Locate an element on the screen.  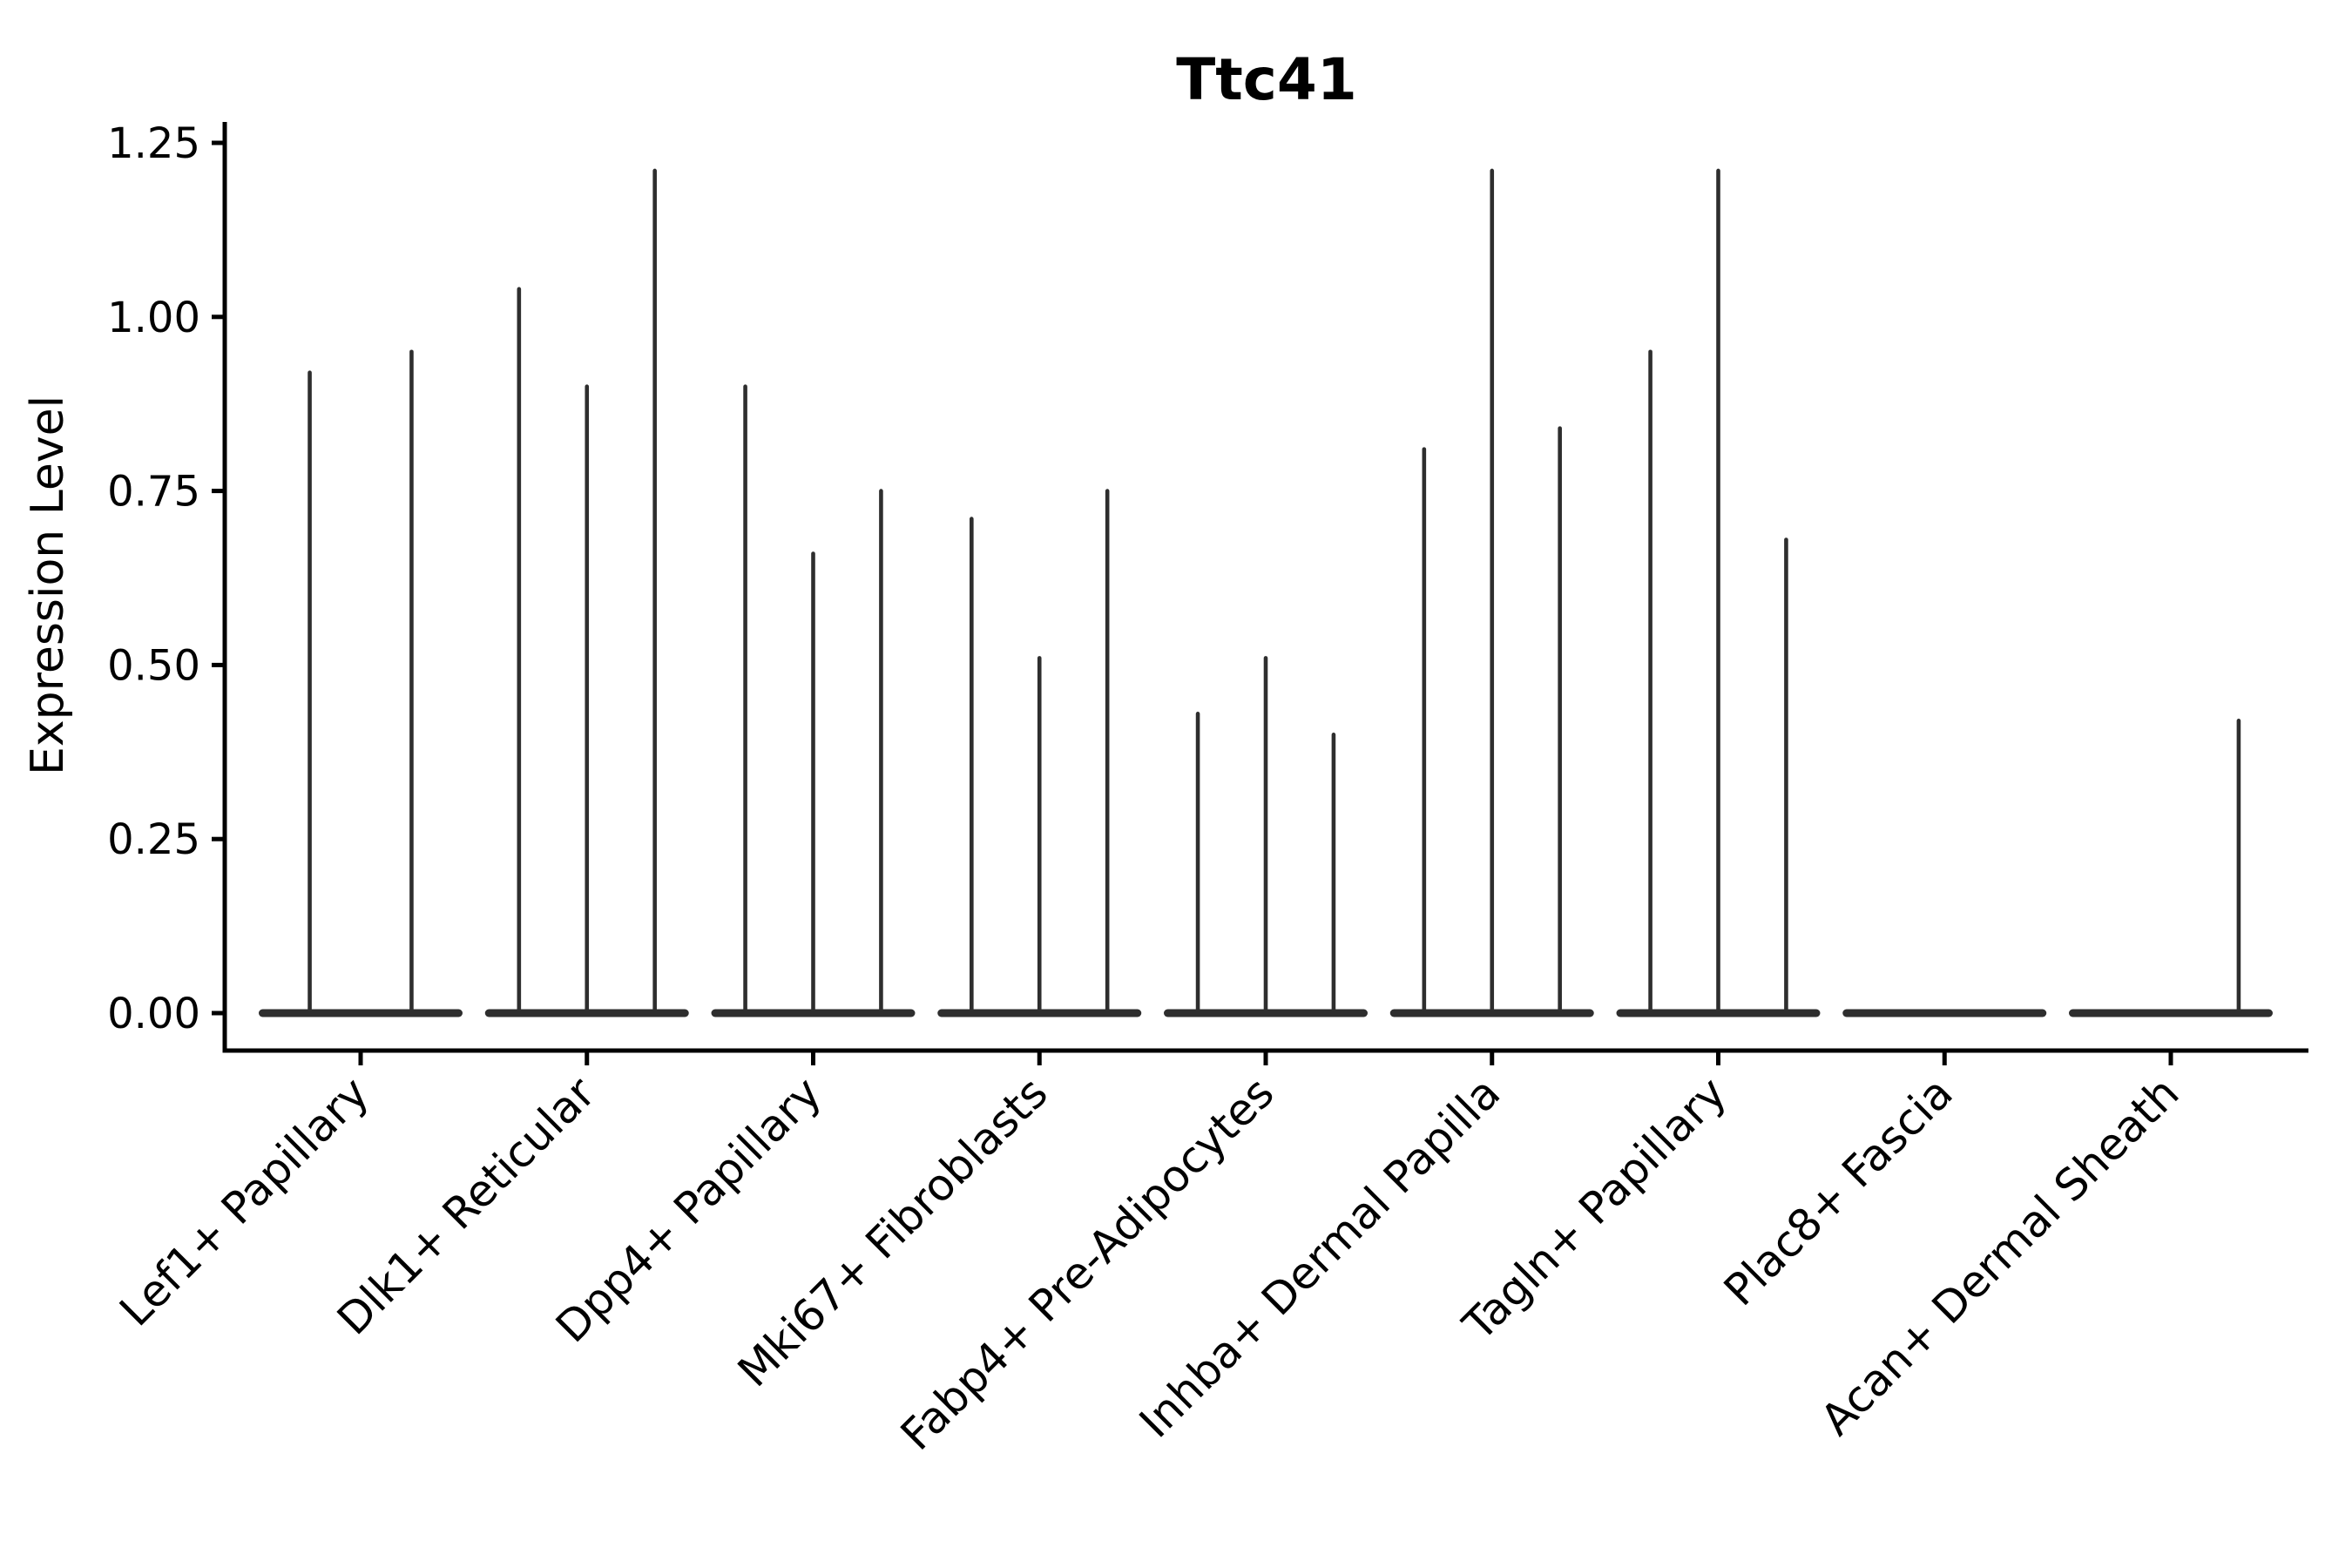
y-tick-label: 0.25 is located at coordinates (153, 839).